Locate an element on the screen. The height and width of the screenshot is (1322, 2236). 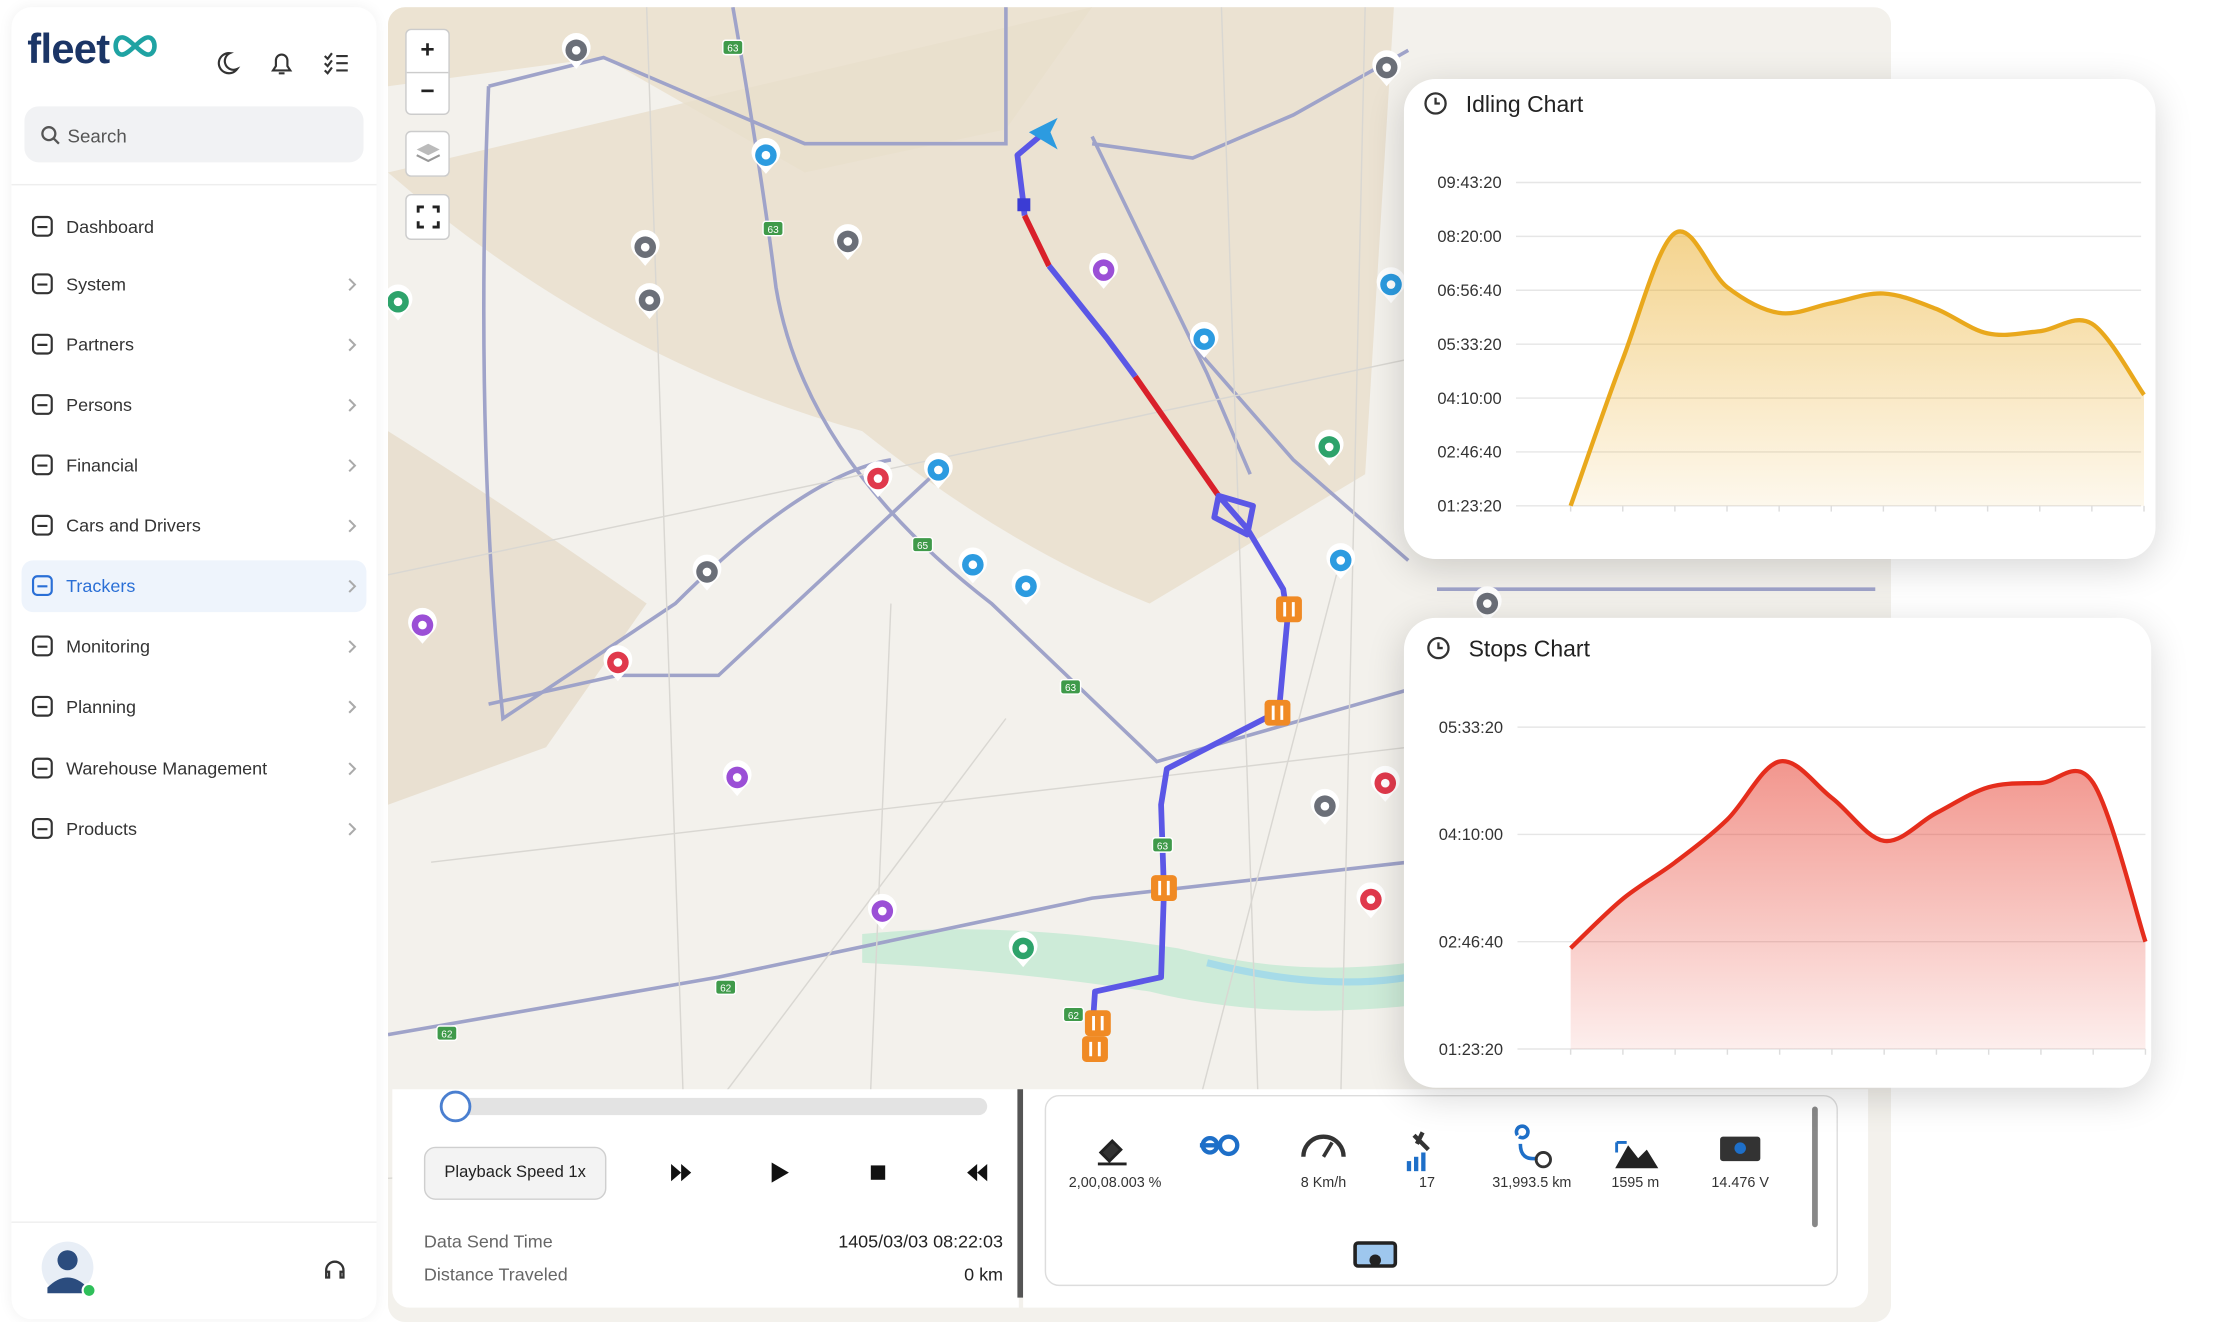
fast-forward is located at coordinates (681, 1172).